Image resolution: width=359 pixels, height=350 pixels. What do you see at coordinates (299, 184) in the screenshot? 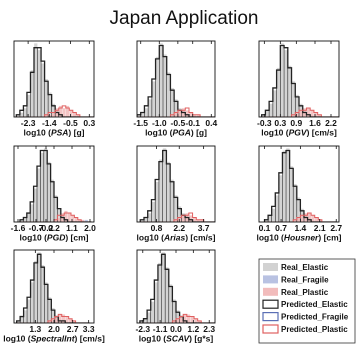
I see `housner-axes-frame` at bounding box center [299, 184].